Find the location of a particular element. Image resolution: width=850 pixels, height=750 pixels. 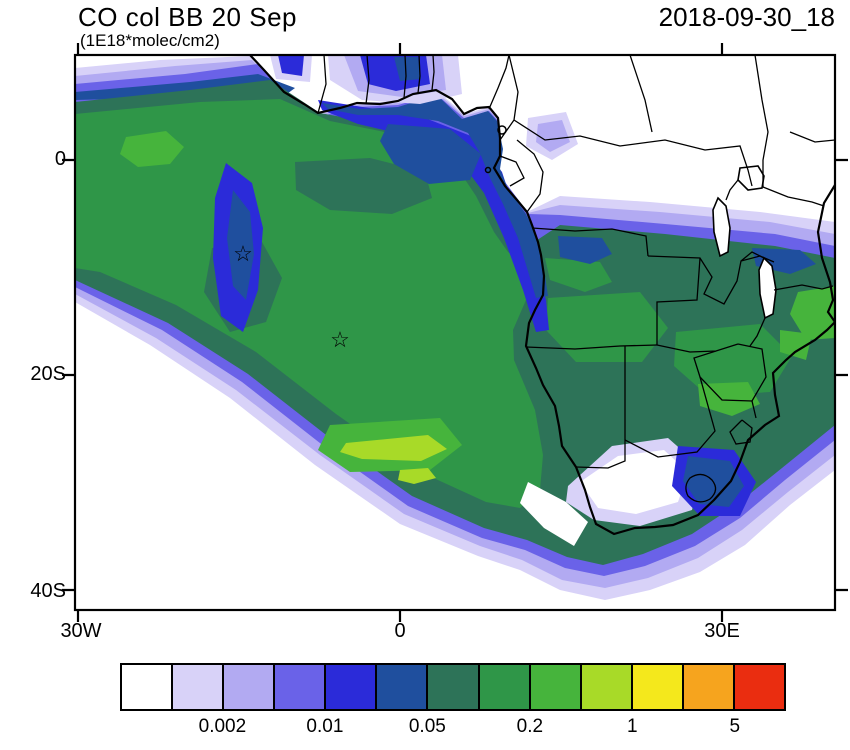

station-markers: ☆ ☆ is located at coordinates (291, 296).